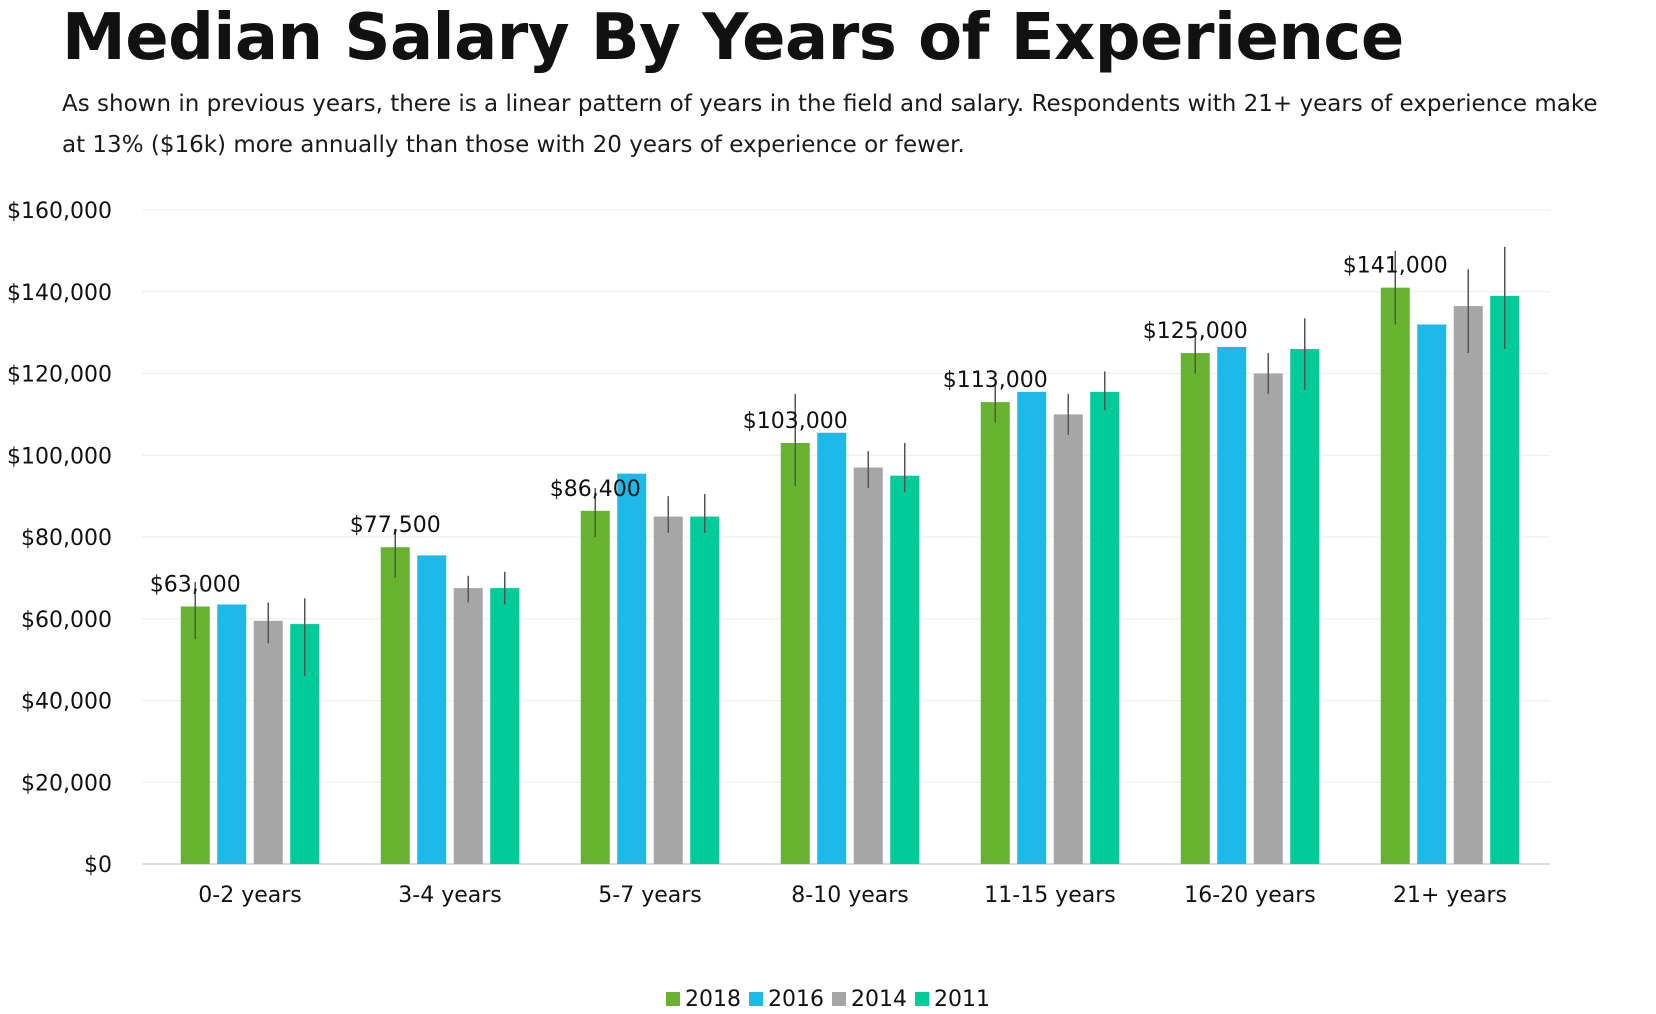 The image size is (1656, 1014). Describe the element at coordinates (1450, 895) in the screenshot. I see `x-tick-label: 21+ years` at that location.